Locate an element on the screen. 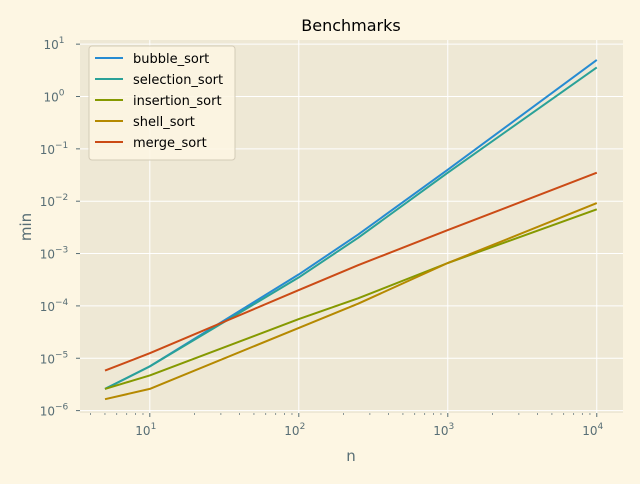  y-tick-label: 10¹ is located at coordinates (53, 44).